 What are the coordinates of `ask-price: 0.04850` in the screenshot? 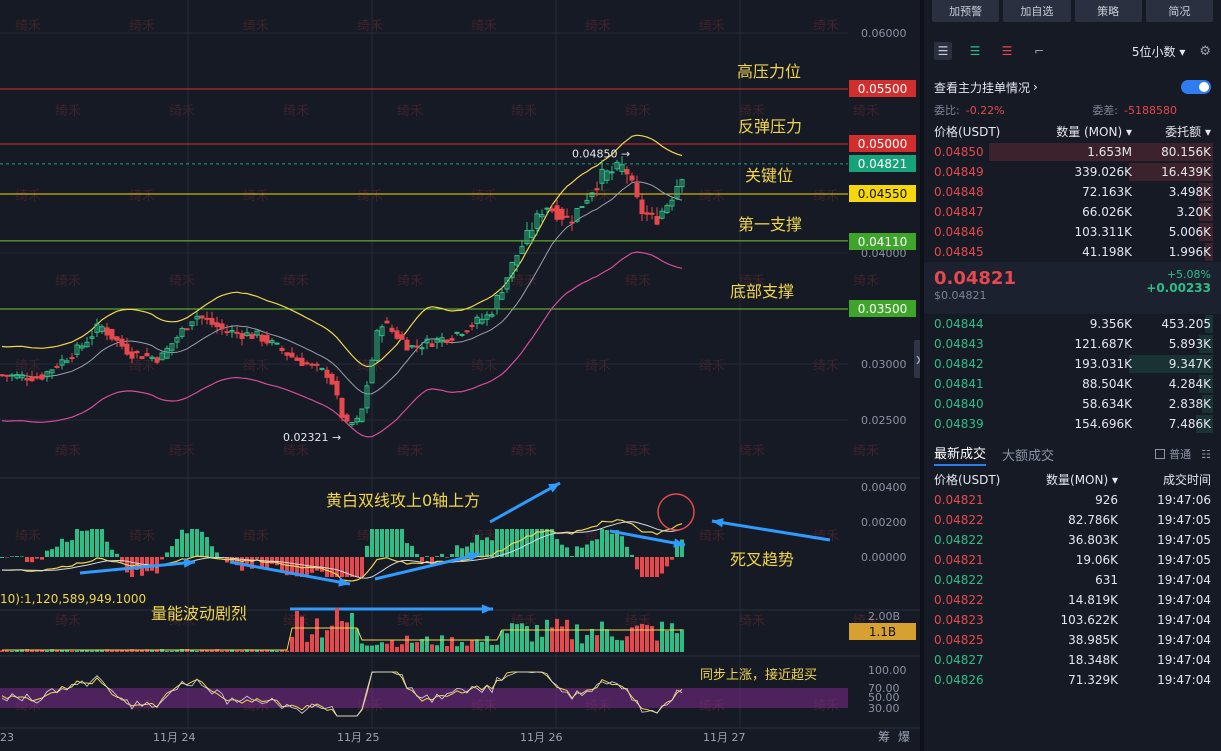 It's located at (959, 152).